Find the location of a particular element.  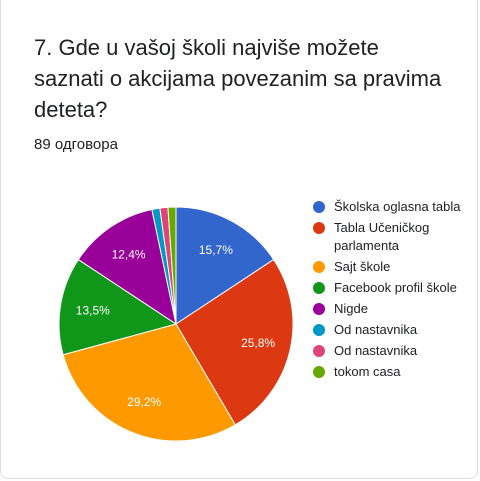

legend-item: Nigde is located at coordinates (393, 309).